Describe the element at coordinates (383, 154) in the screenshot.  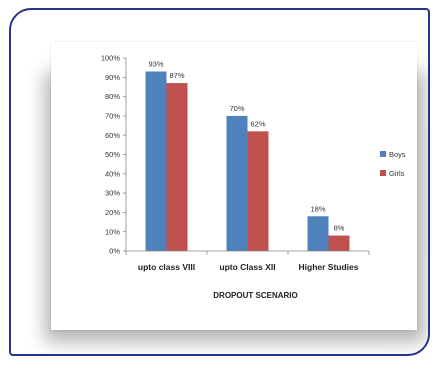
I see `legend-swatch-boys` at that location.